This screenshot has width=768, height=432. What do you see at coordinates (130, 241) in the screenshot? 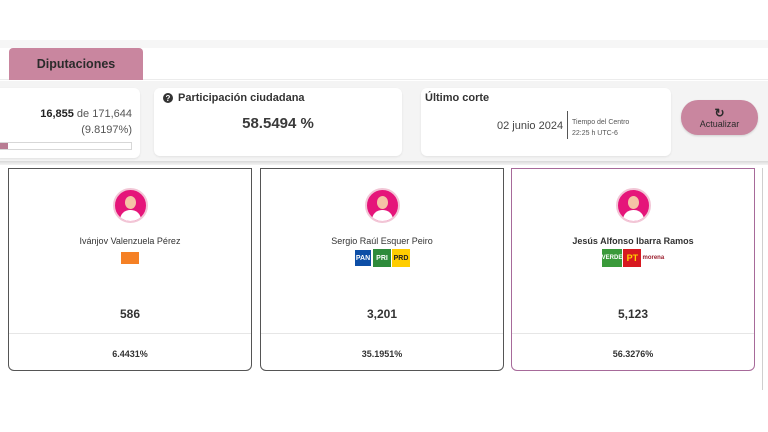
I see `candidate-name: Ivánjov Valenzuela Pérez` at bounding box center [130, 241].